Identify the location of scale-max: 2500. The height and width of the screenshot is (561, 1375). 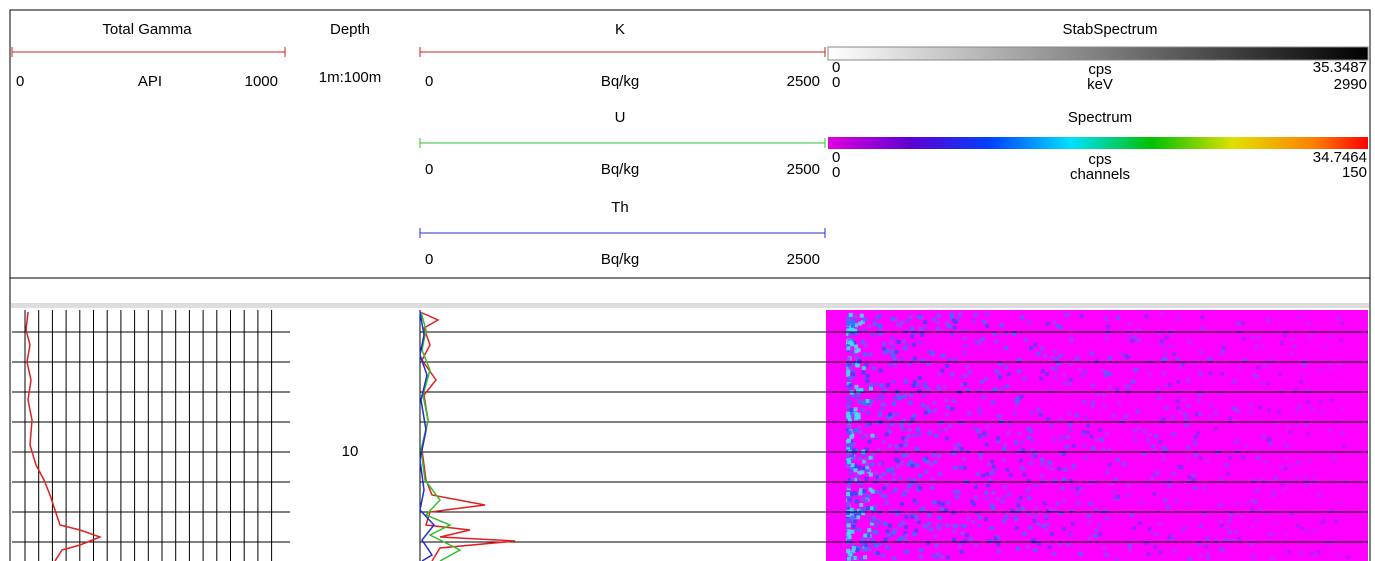
(803, 259).